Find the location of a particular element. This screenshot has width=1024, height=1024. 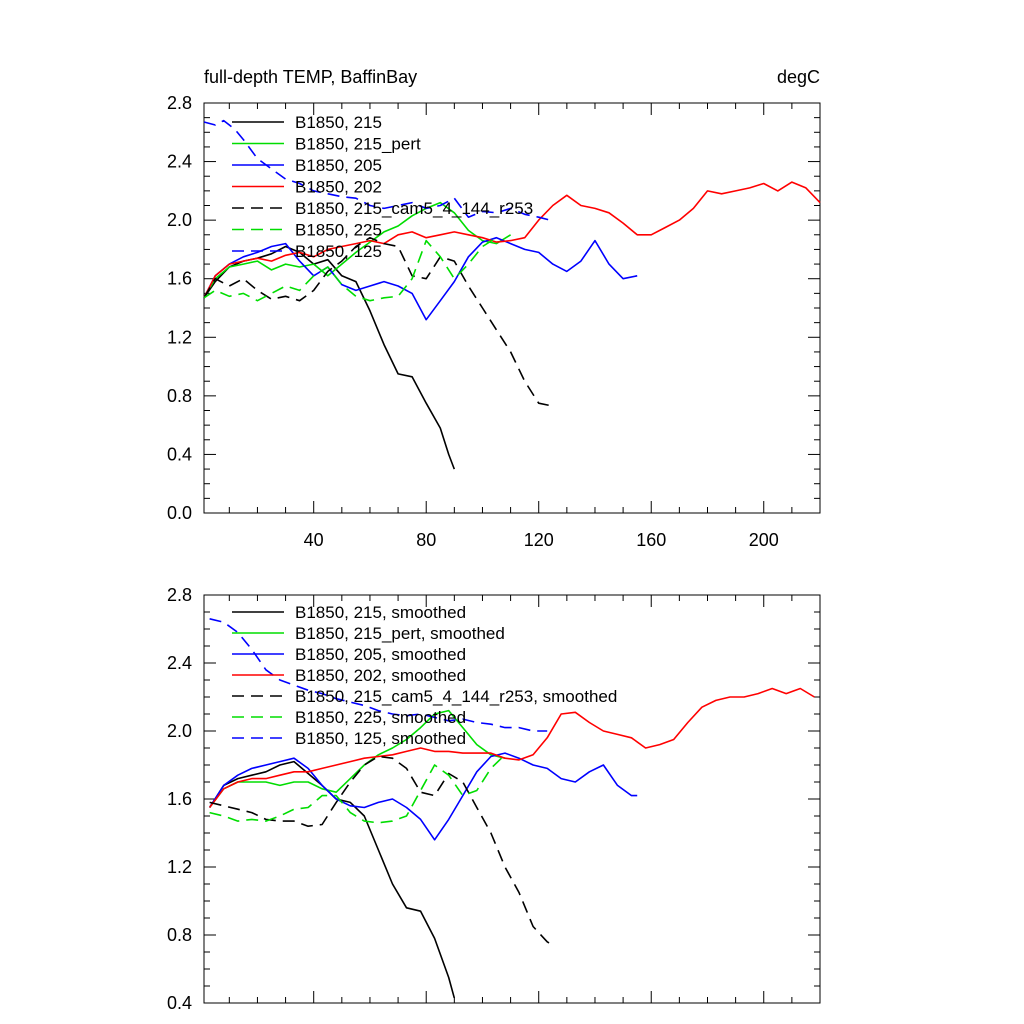

legend-label: B1850, 215_cam5_4_144_r253 is located at coordinates (414, 208).